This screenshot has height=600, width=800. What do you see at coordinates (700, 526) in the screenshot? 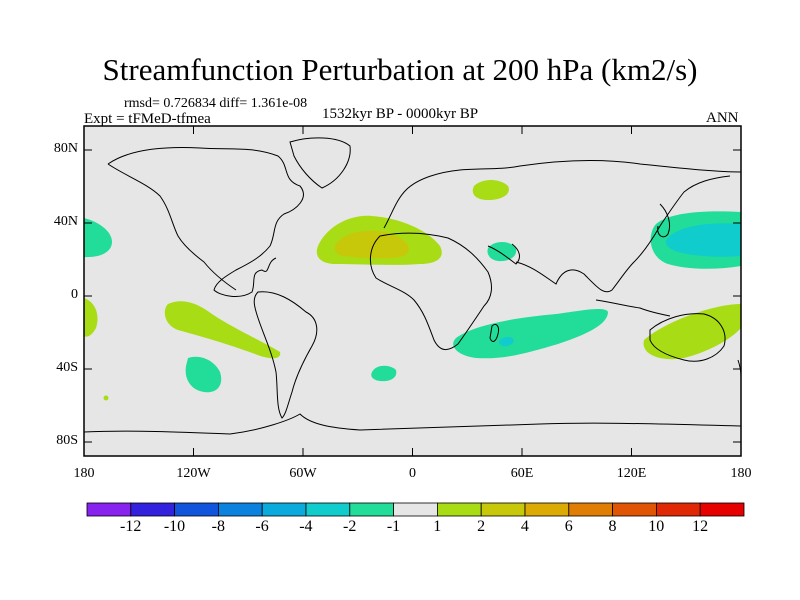
I see `colorbar-label: 12` at bounding box center [700, 526].